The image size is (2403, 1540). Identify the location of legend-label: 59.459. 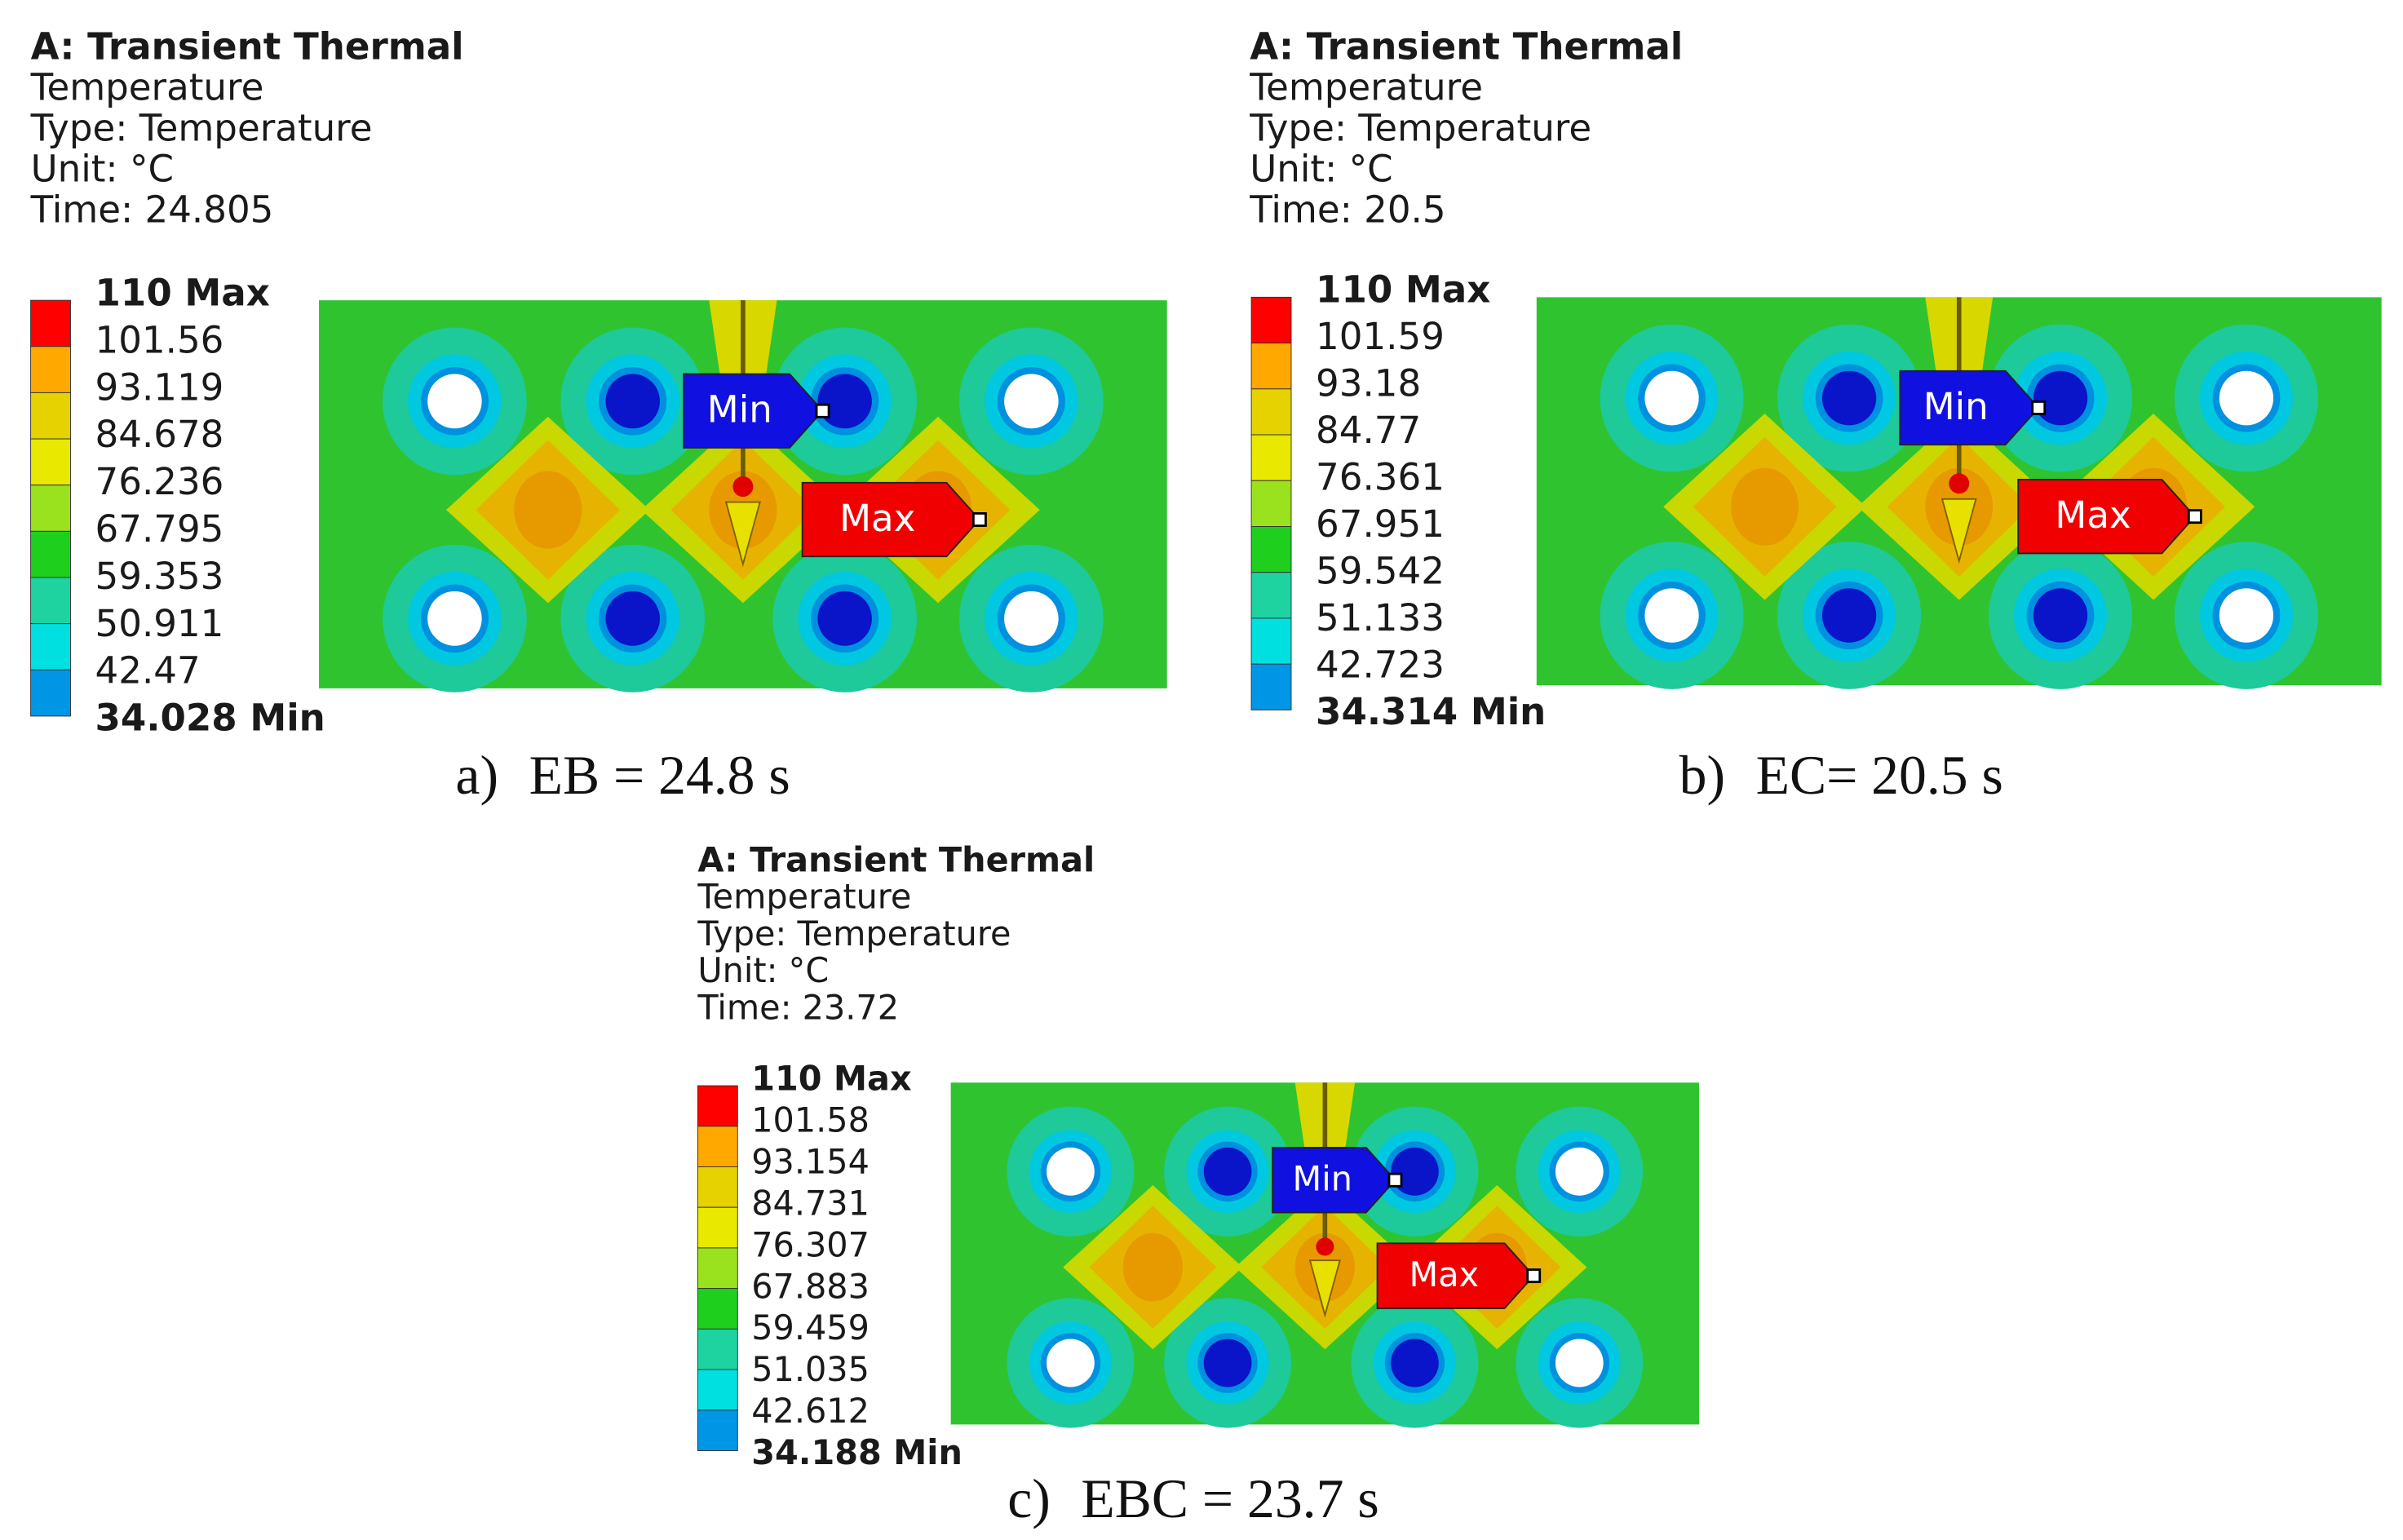
(811, 1328).